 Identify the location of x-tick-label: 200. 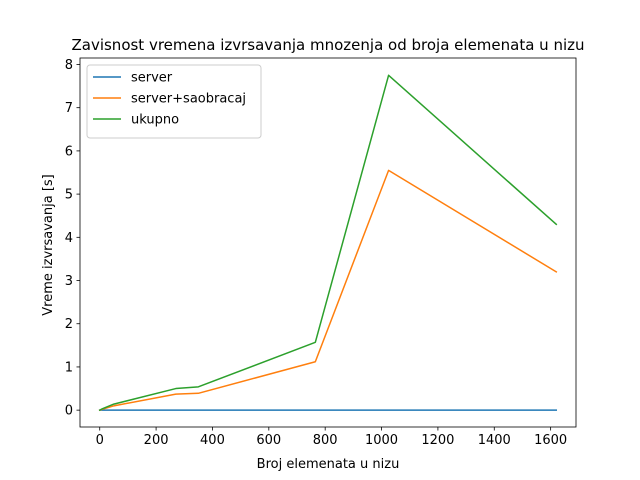
(156, 440).